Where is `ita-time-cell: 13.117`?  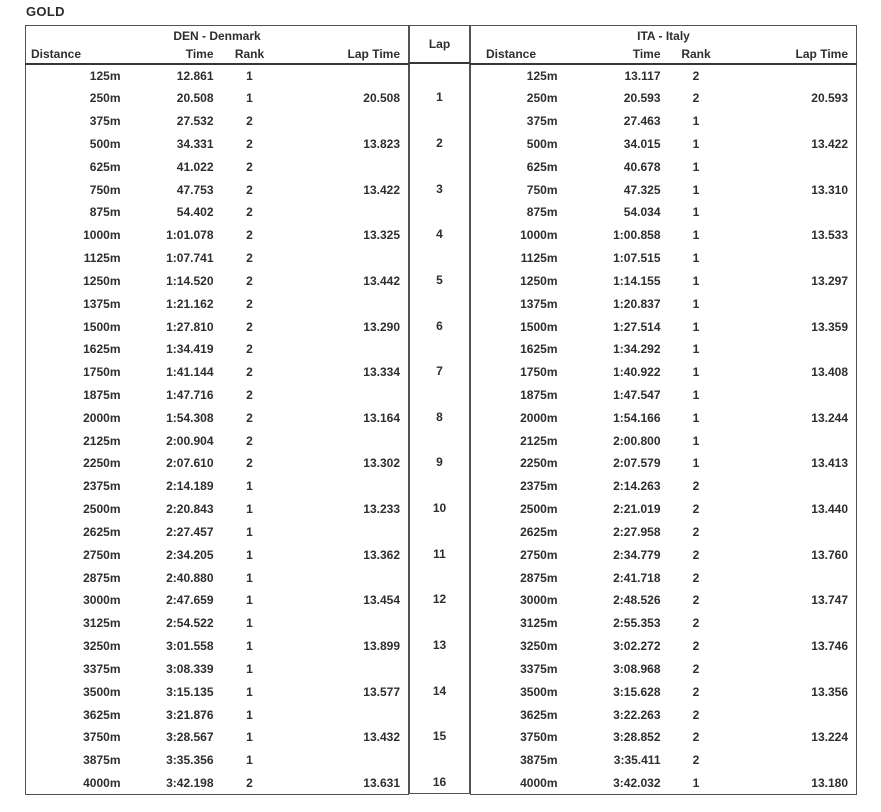
ita-time-cell: 13.117 is located at coordinates (642, 75).